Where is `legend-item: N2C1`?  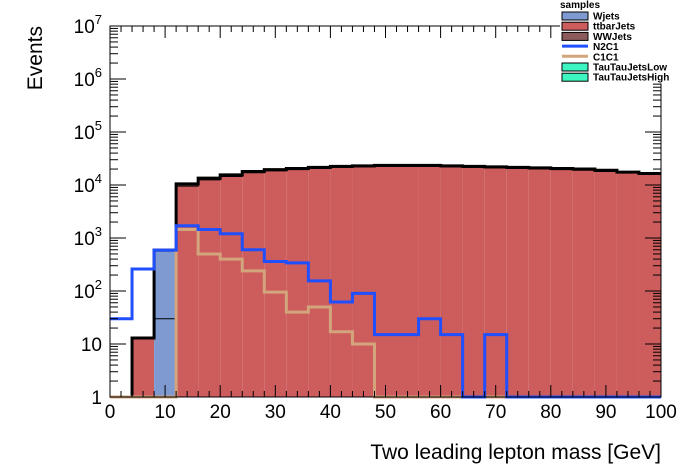
legend-item: N2C1 is located at coordinates (590, 47).